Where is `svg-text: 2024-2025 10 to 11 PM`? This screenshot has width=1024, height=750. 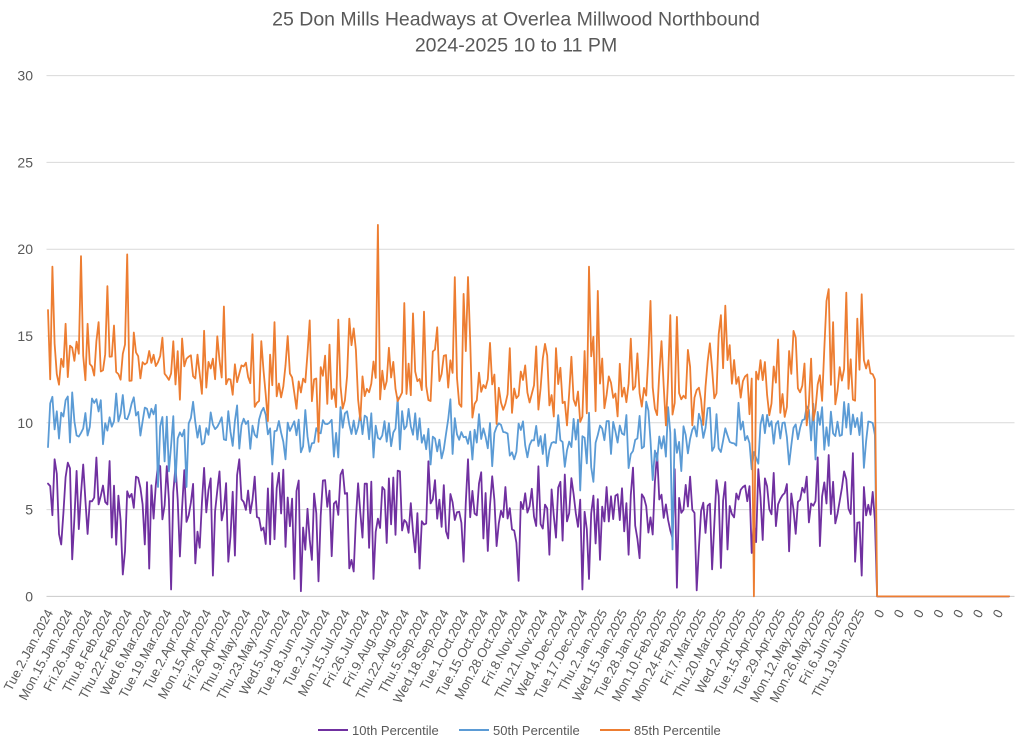
svg-text: 2024-2025 10 to 11 PM is located at coordinates (516, 46).